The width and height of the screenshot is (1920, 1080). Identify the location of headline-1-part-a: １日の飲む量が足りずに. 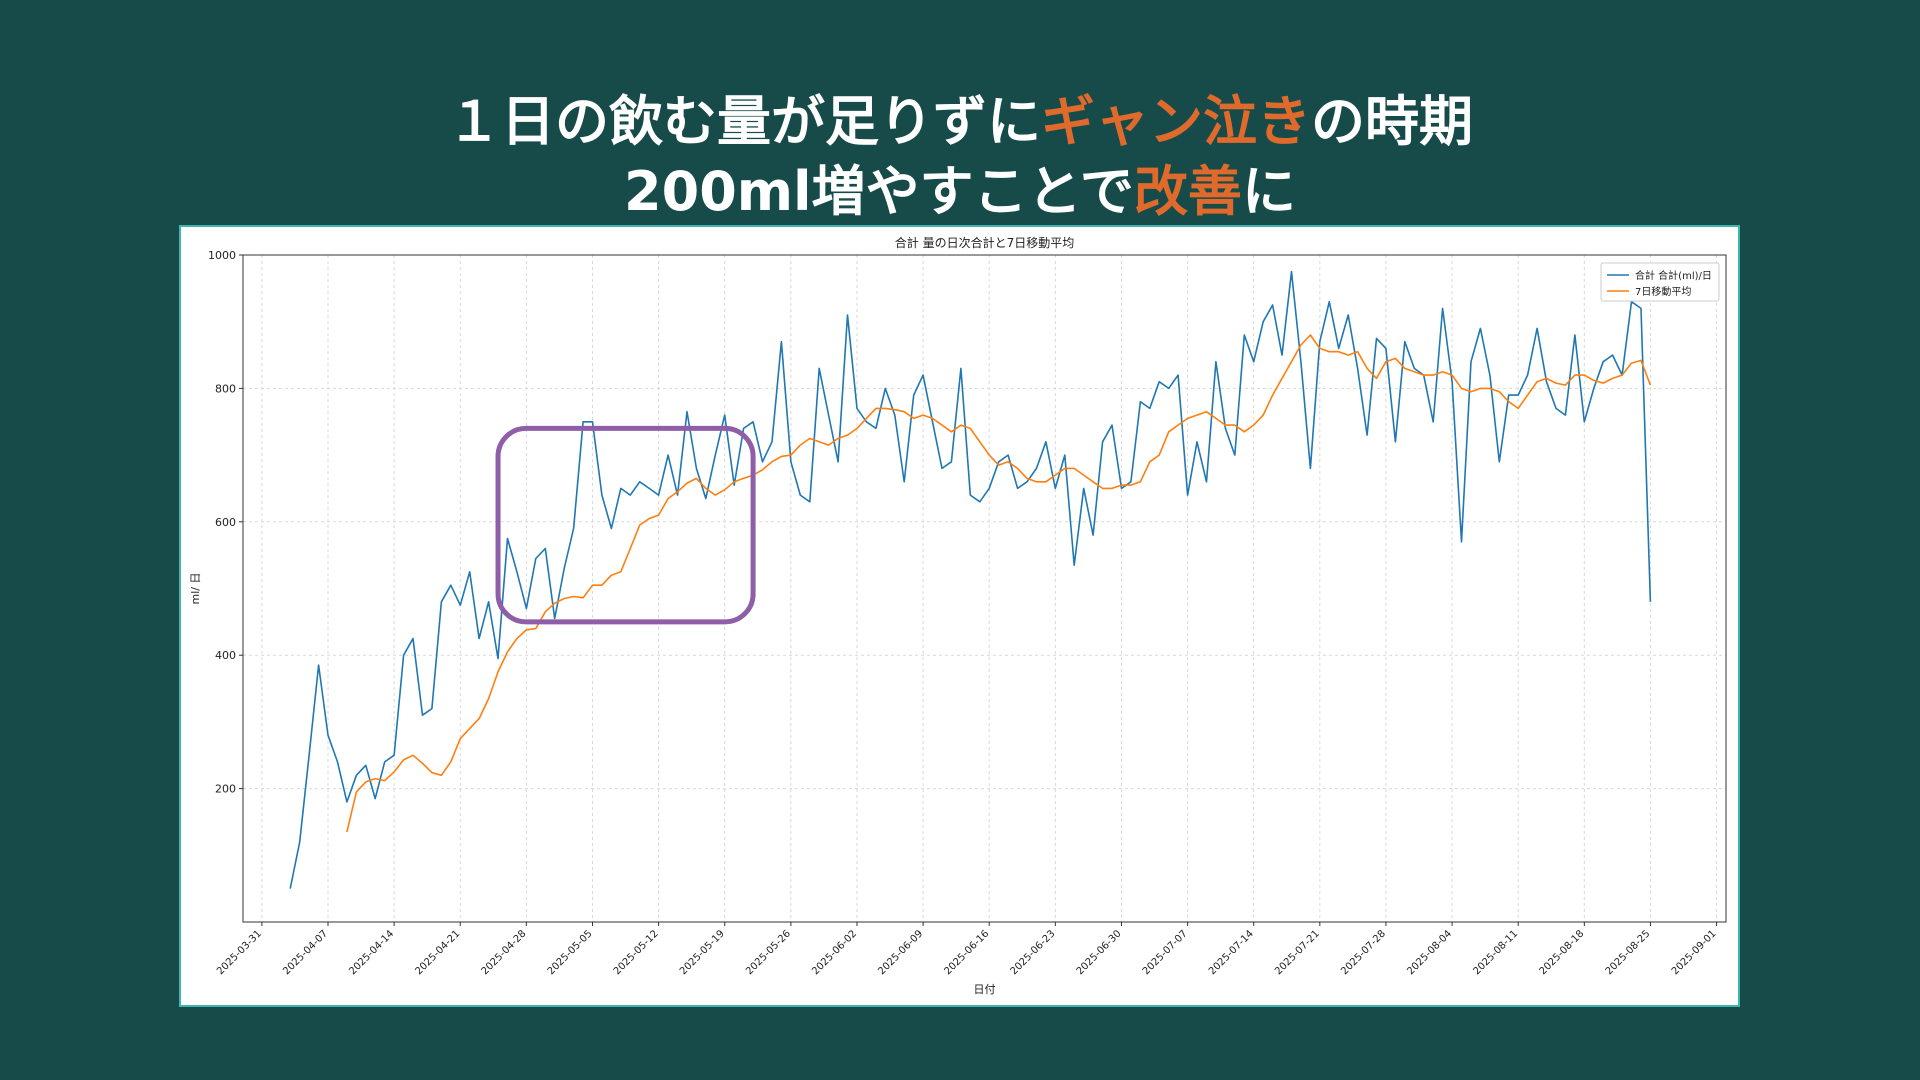
(744, 121).